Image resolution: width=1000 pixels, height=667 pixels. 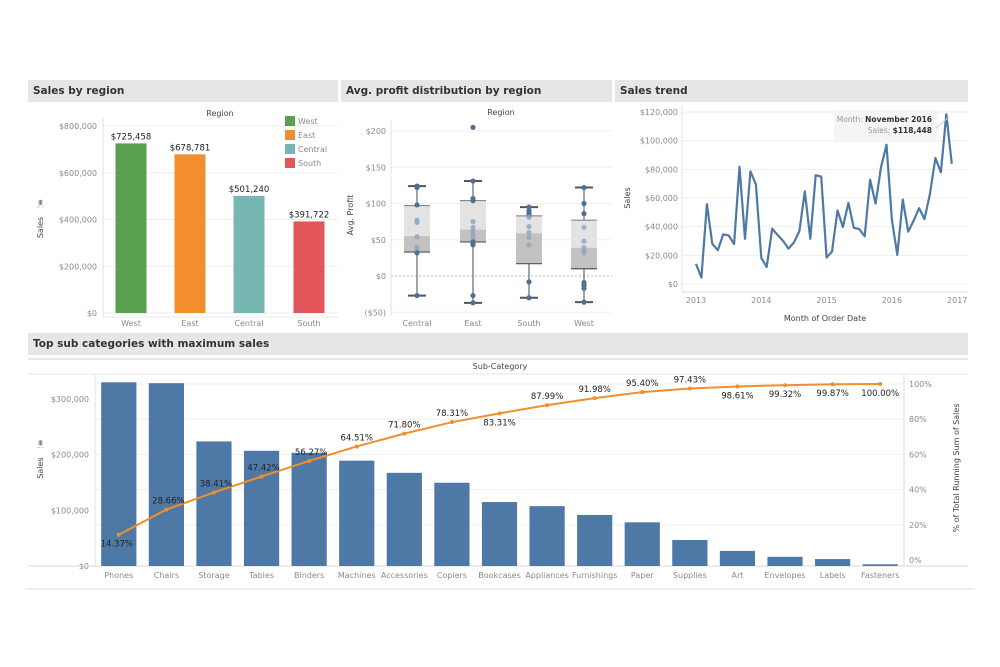 I want to click on tooltip-month: Month: November 2016, so click(x=884, y=119).